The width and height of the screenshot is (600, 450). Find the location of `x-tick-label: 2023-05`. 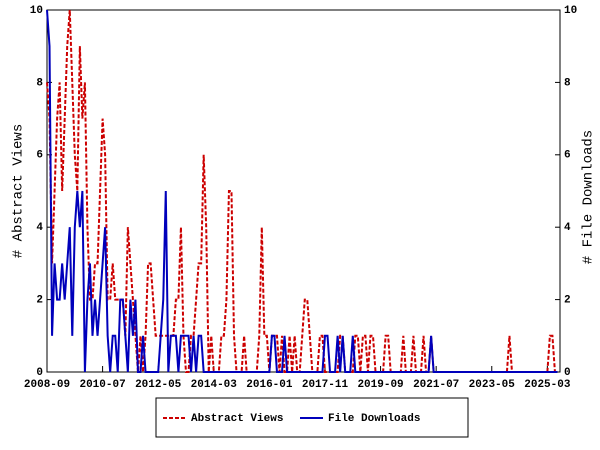

x-tick-label: 2023-05 is located at coordinates (492, 385).